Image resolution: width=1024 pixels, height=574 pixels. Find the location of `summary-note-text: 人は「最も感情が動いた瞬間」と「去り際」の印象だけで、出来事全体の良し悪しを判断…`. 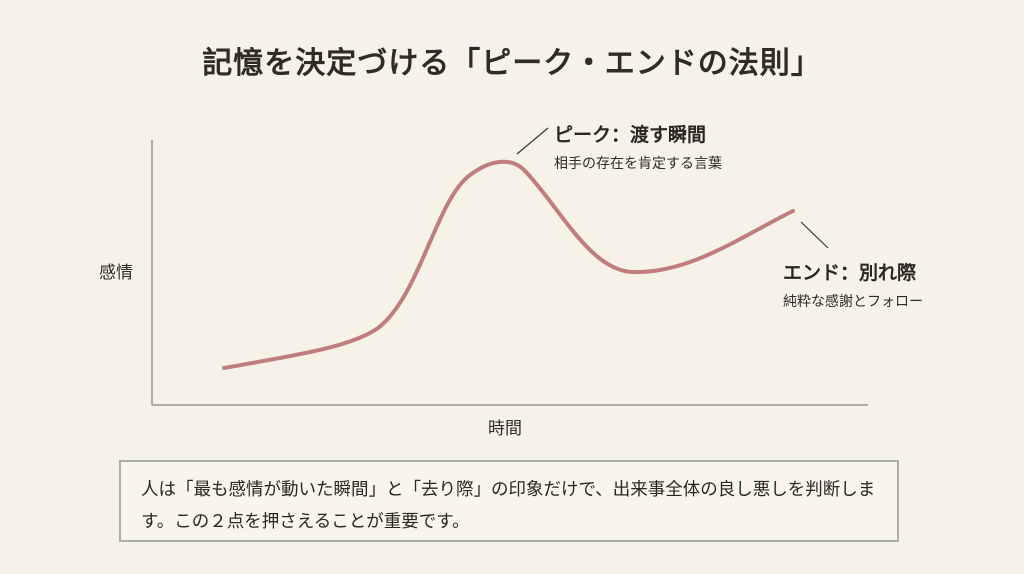

summary-note-text: 人は「最も感情が動いた瞬間」と「去り際」の印象だけで、出来事全体の良し悪しを判断… is located at coordinates (508, 506).